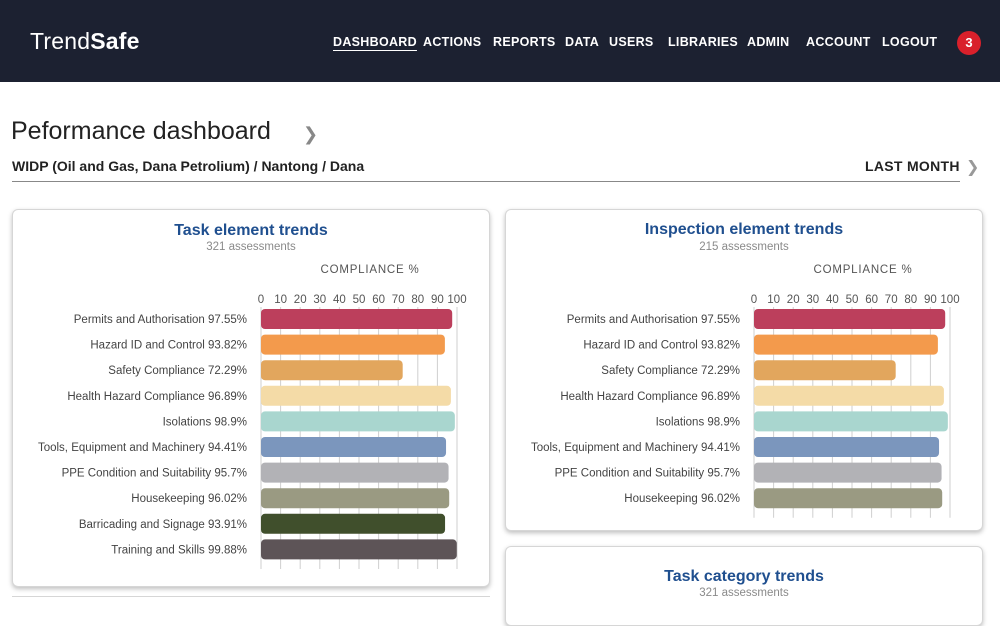  What do you see at coordinates (969, 43) in the screenshot?
I see `notification-badge: 3` at bounding box center [969, 43].